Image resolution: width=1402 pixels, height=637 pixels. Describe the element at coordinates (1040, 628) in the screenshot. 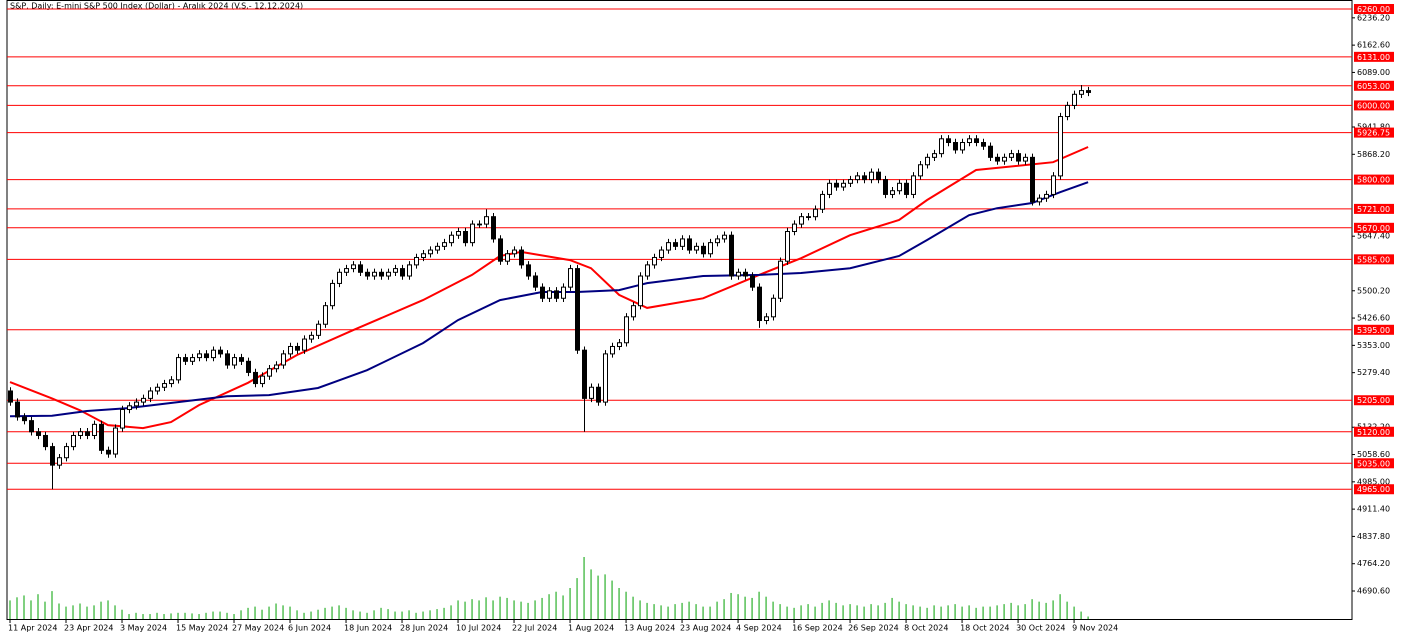

I see `x-tick-label: 30 Oct 2024` at that location.